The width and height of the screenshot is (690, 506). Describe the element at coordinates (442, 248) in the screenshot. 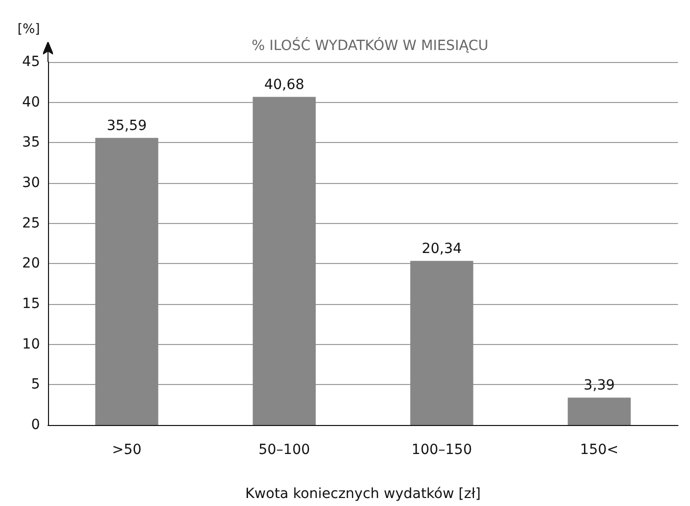

I see `data-label: 20,34` at that location.